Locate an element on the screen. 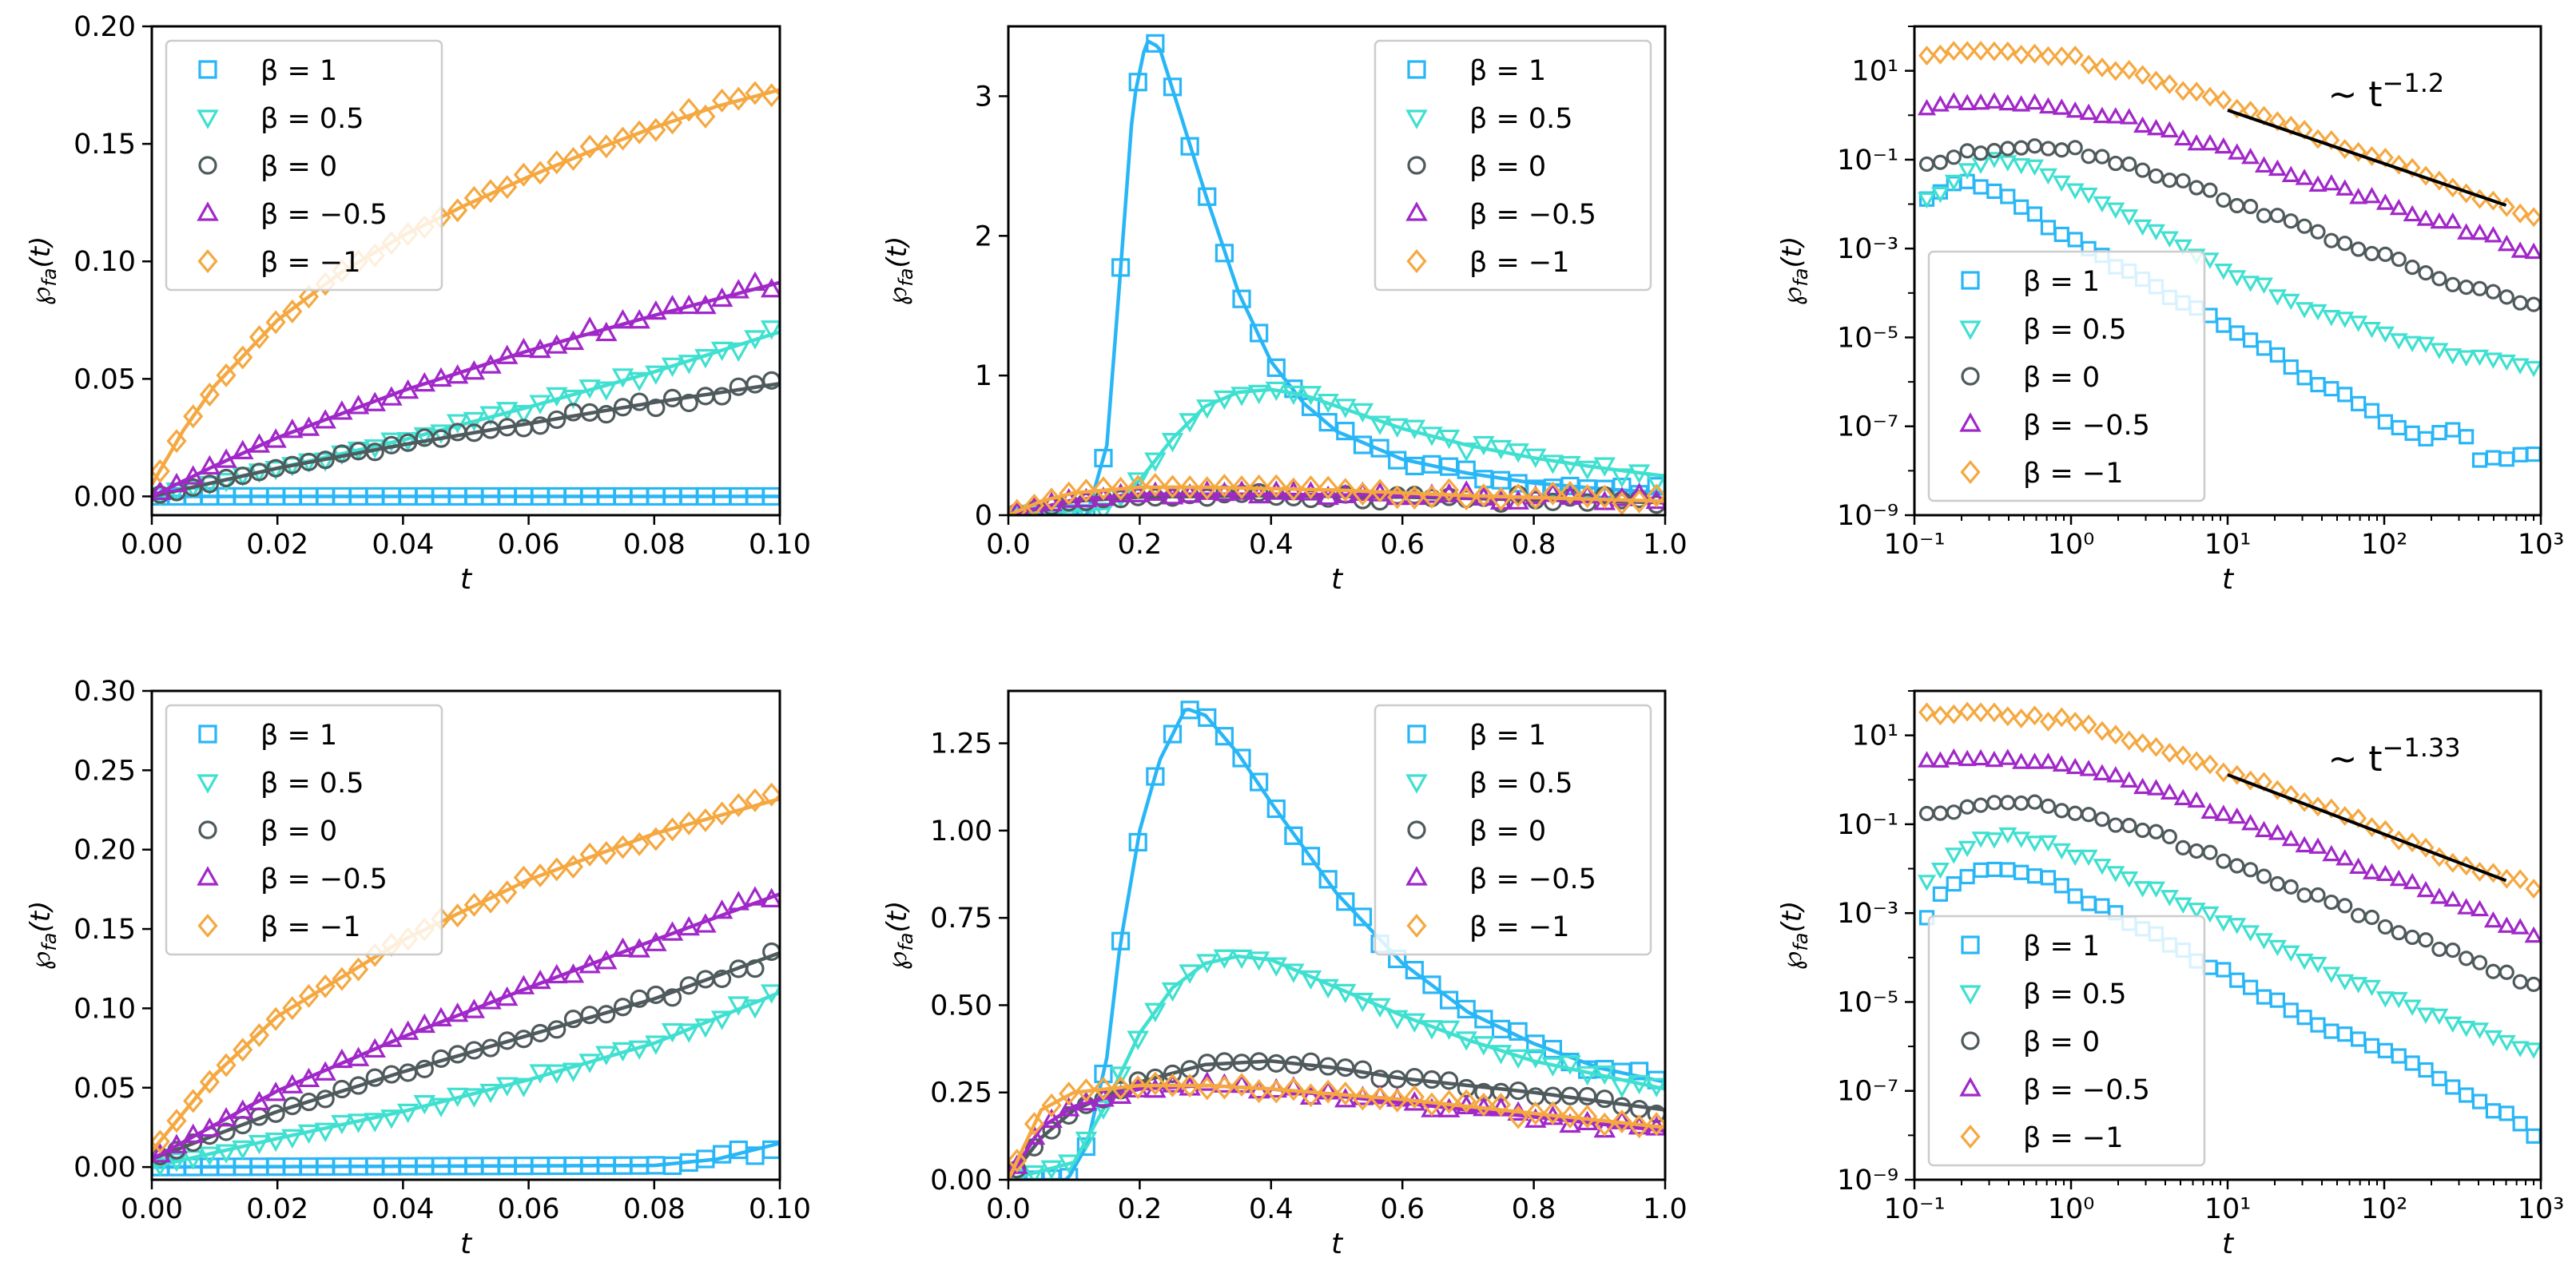 Image resolution: width=2576 pixels, height=1274 pixels. y-tick-label: 0.50 is located at coordinates (961, 1006).